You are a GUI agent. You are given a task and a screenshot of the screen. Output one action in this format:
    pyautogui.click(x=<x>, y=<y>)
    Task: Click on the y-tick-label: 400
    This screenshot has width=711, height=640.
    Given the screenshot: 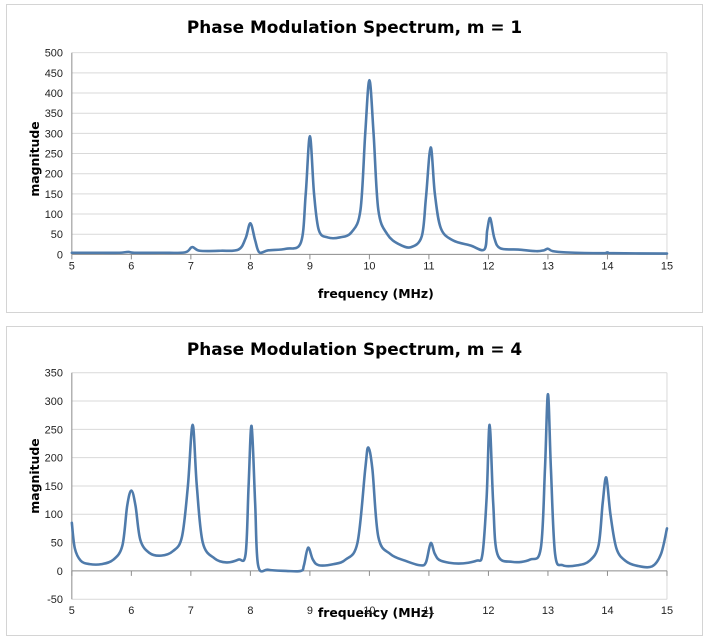 What is the action you would take?
    pyautogui.click(x=54, y=94)
    